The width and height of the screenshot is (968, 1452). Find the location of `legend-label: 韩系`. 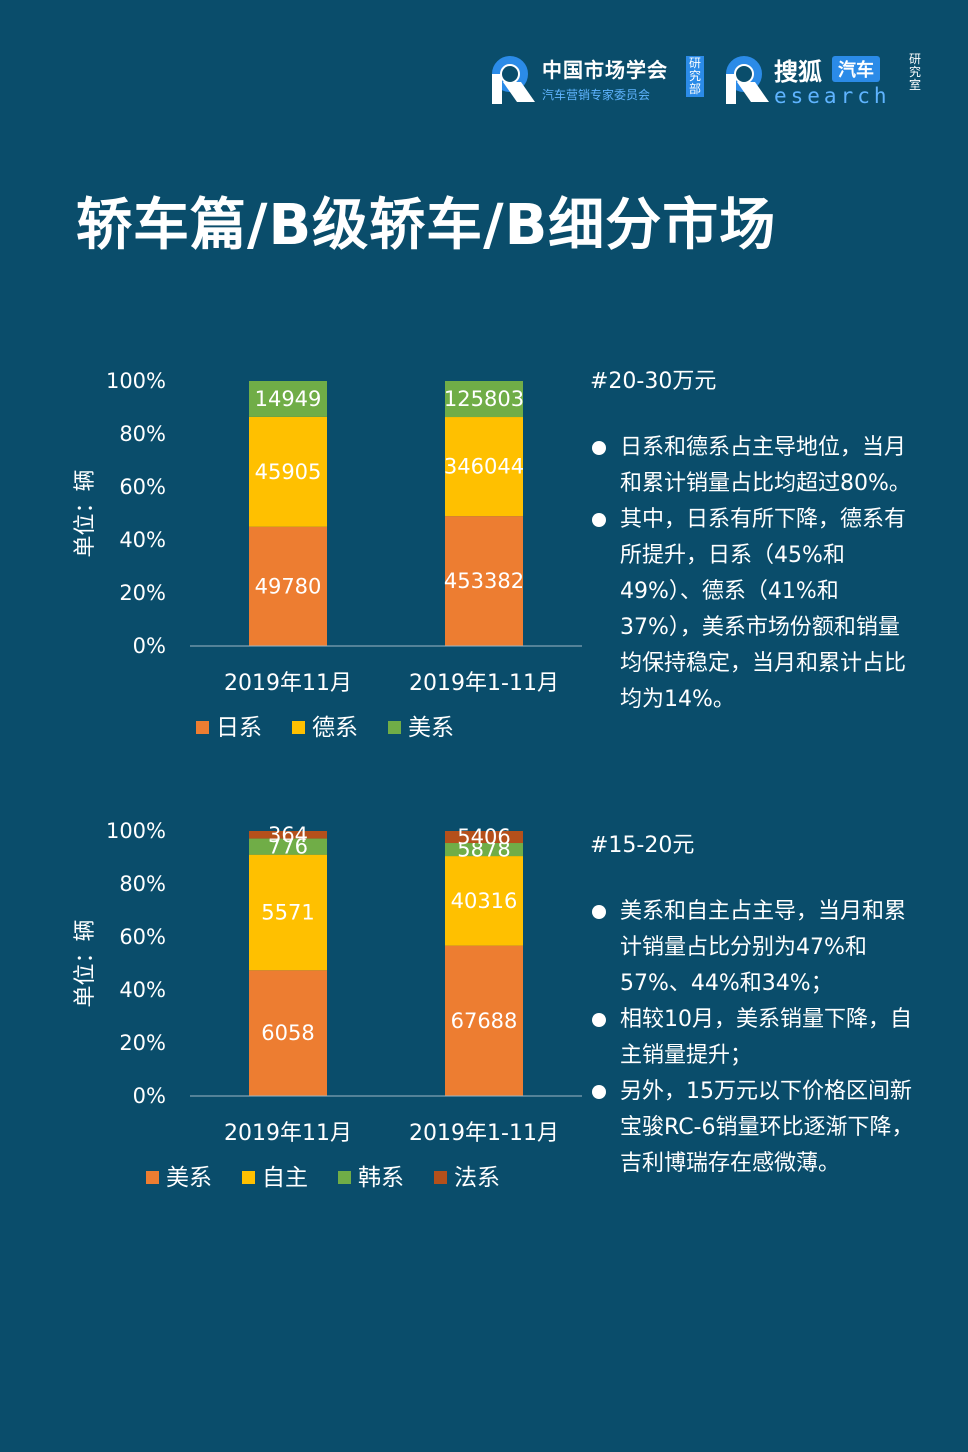

legend-label: 韩系 is located at coordinates (381, 1178).